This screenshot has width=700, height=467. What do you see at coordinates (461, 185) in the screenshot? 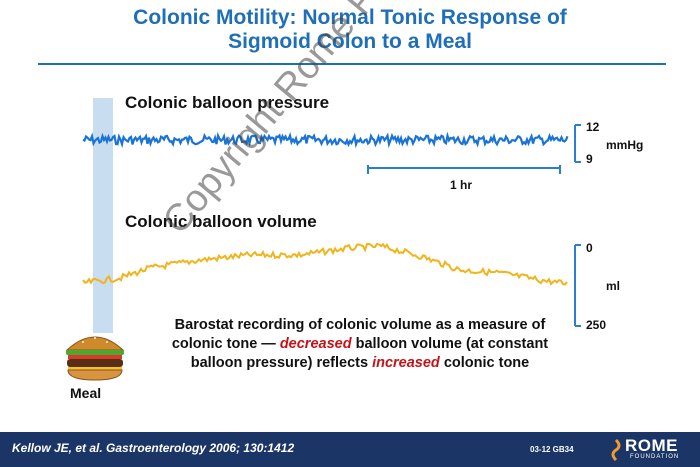
I see `time-scale-label: 1 hr` at bounding box center [461, 185].